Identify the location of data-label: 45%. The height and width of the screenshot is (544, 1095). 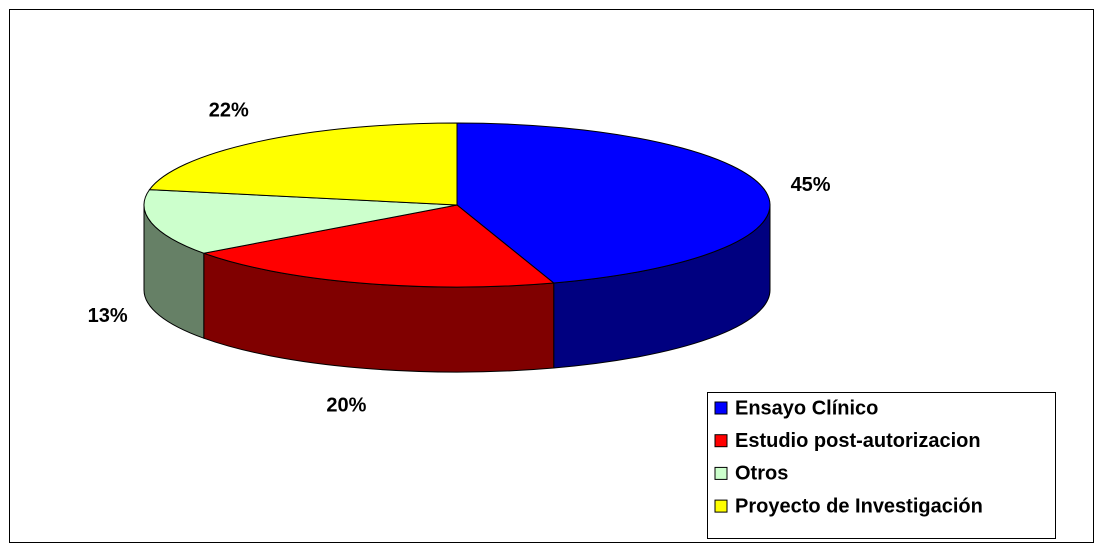
(811, 185).